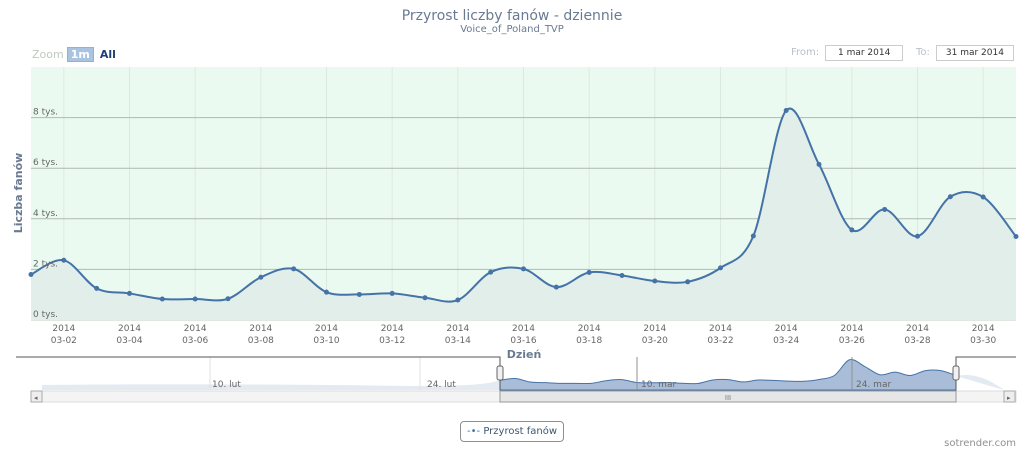 Image resolution: width=1024 pixels, height=457 pixels. I want to click on x-tick-label-date: 03-16, so click(523, 341).